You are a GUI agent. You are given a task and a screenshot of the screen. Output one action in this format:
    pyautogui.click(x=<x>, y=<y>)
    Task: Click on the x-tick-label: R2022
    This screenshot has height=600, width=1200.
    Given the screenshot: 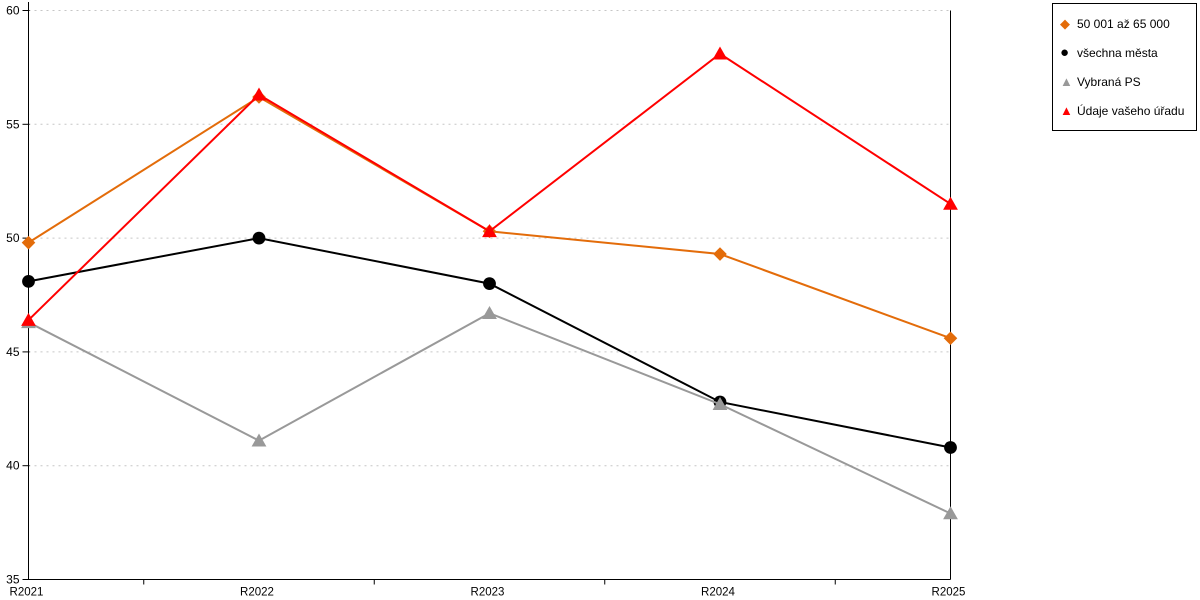 What is the action you would take?
    pyautogui.click(x=257, y=593)
    